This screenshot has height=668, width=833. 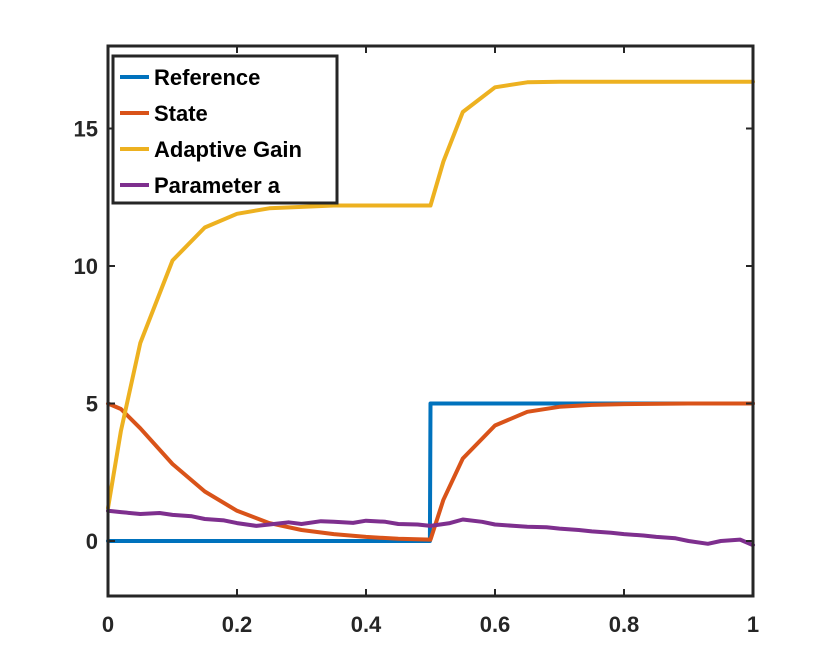 What do you see at coordinates (86, 266) in the screenshot?
I see `y-tick-label: 10` at bounding box center [86, 266].